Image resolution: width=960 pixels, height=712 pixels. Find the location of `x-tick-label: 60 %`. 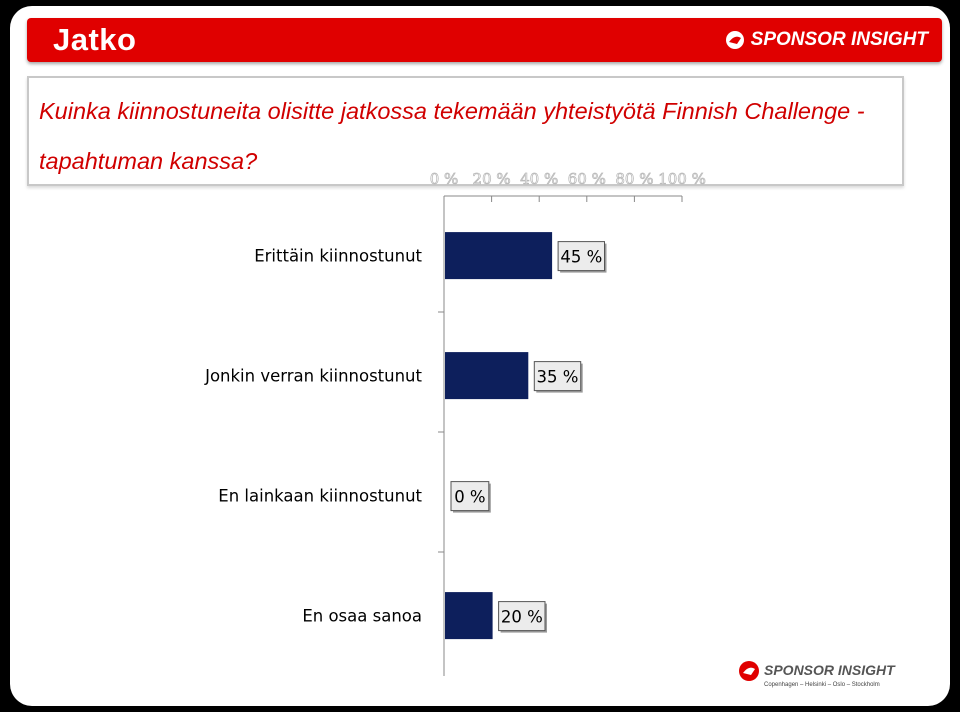

x-tick-label: 60 % is located at coordinates (587, 179).